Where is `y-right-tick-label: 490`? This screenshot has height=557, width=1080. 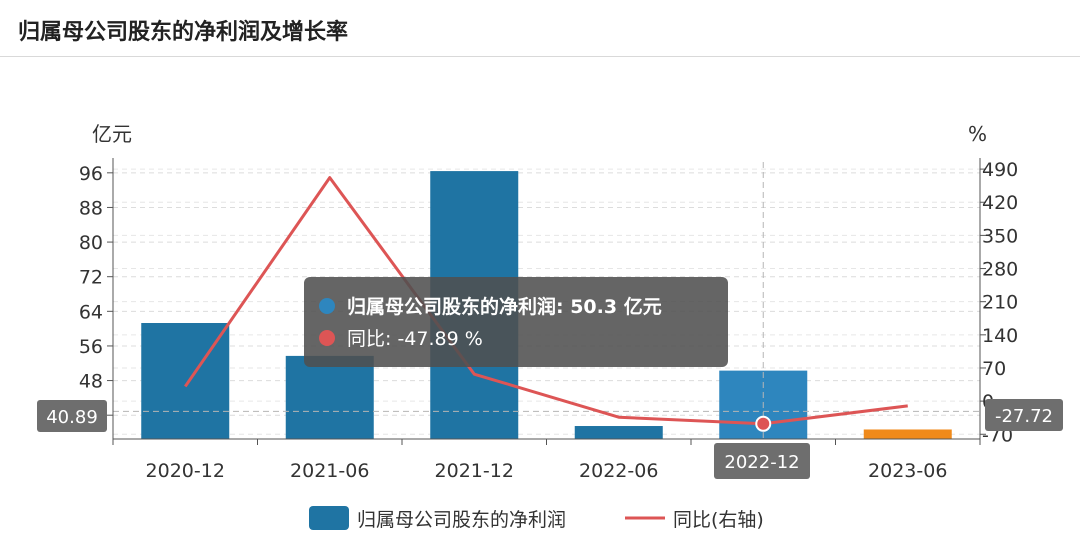
y-right-tick-label: 490 is located at coordinates (1000, 170).